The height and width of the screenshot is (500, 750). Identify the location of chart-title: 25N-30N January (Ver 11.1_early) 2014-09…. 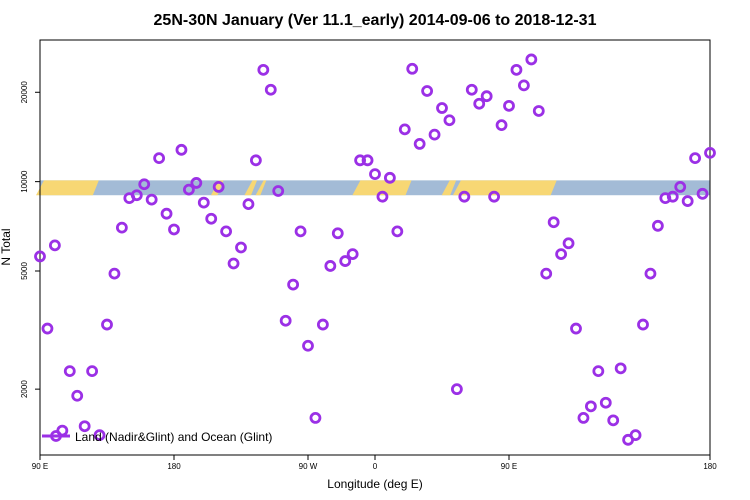
(375, 20).